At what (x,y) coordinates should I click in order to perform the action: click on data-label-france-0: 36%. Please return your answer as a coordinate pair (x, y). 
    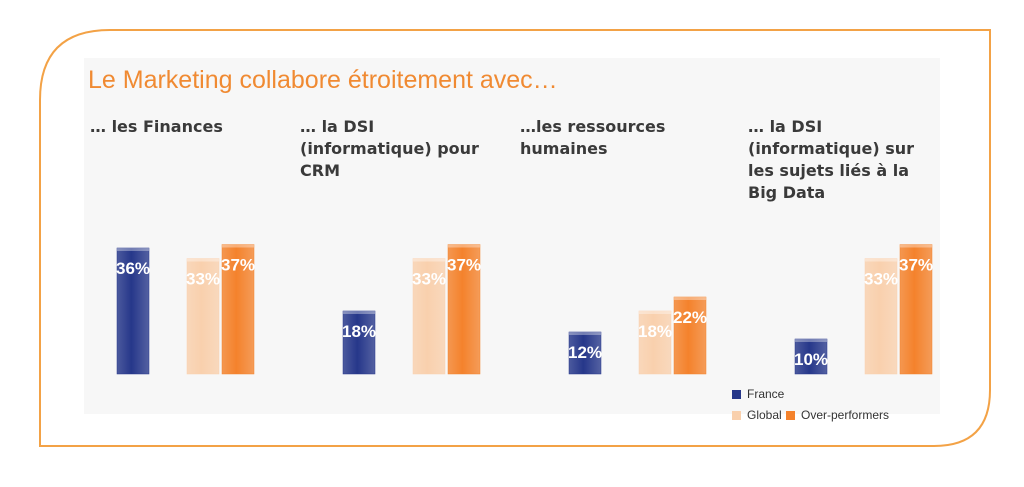
    Looking at the image, I should click on (133, 268).